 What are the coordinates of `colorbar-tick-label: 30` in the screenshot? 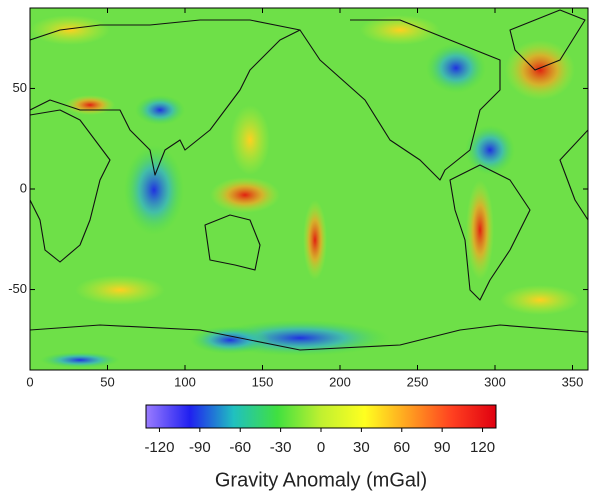 It's located at (361, 447).